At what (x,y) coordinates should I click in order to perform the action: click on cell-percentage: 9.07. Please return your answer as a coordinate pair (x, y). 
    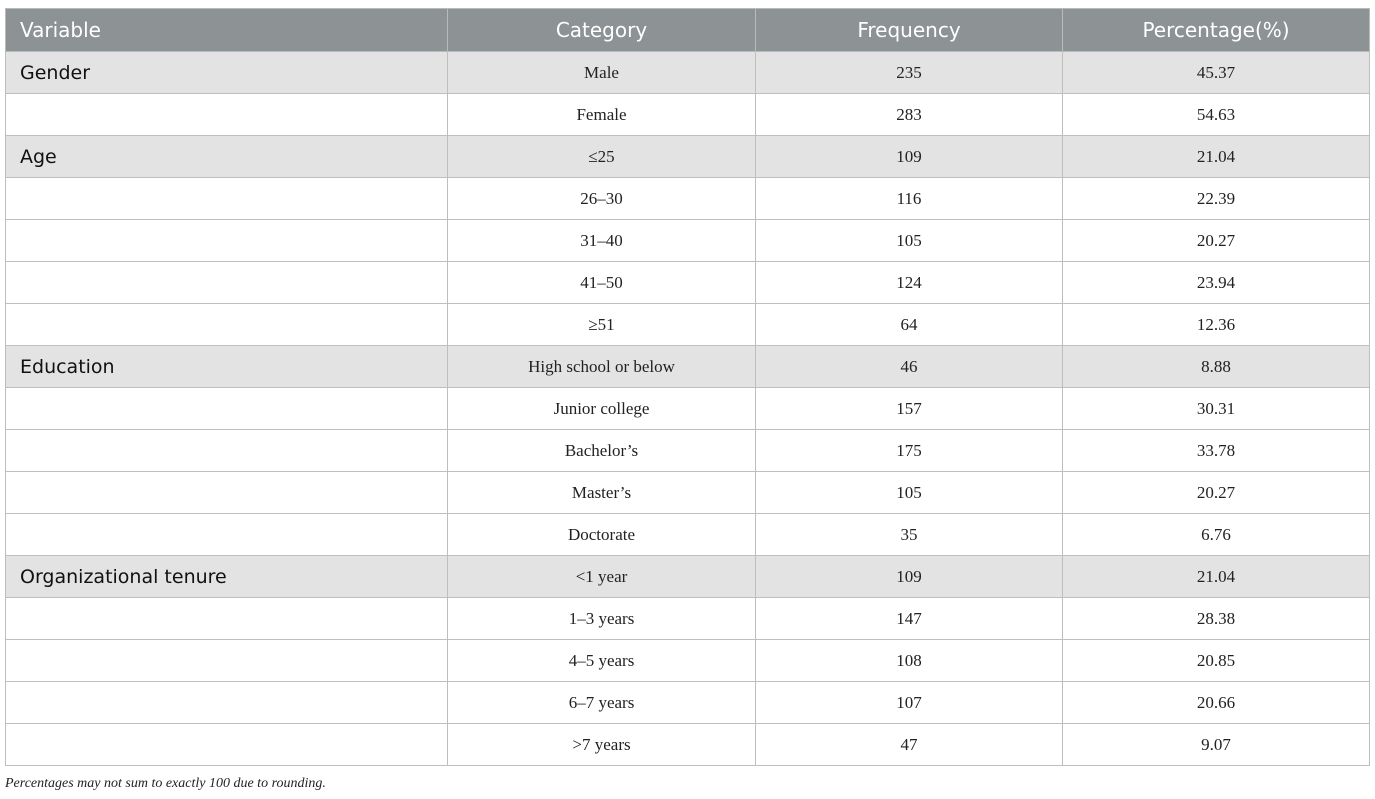
    Looking at the image, I should click on (1216, 744).